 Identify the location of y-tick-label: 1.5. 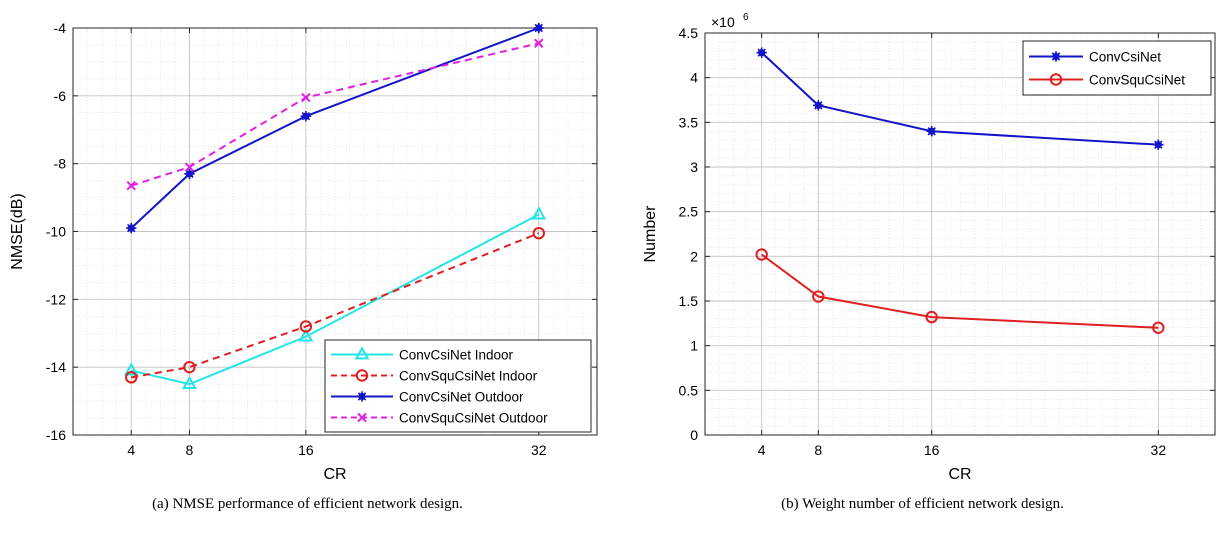
(689, 301).